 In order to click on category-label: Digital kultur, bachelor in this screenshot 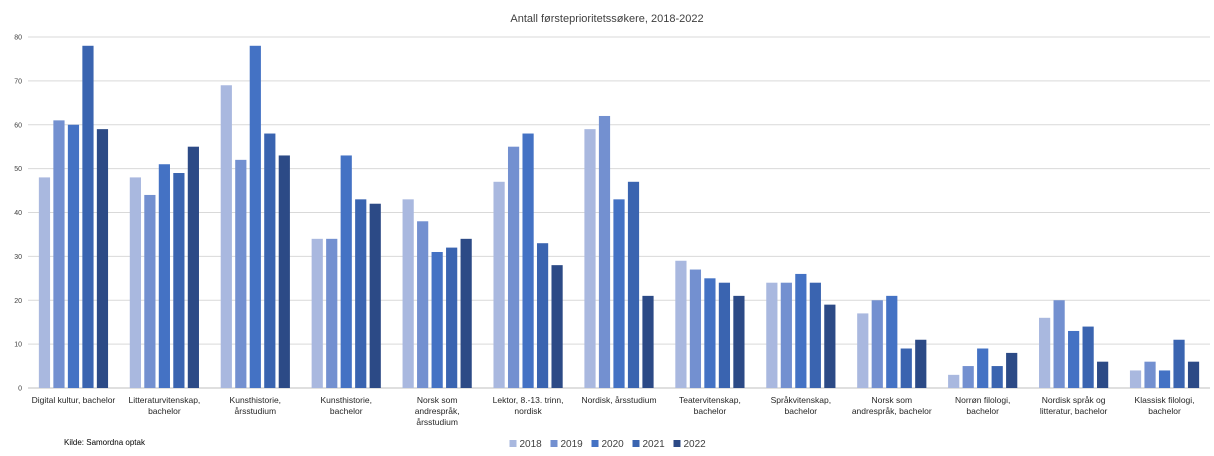, I will do `click(74, 400)`.